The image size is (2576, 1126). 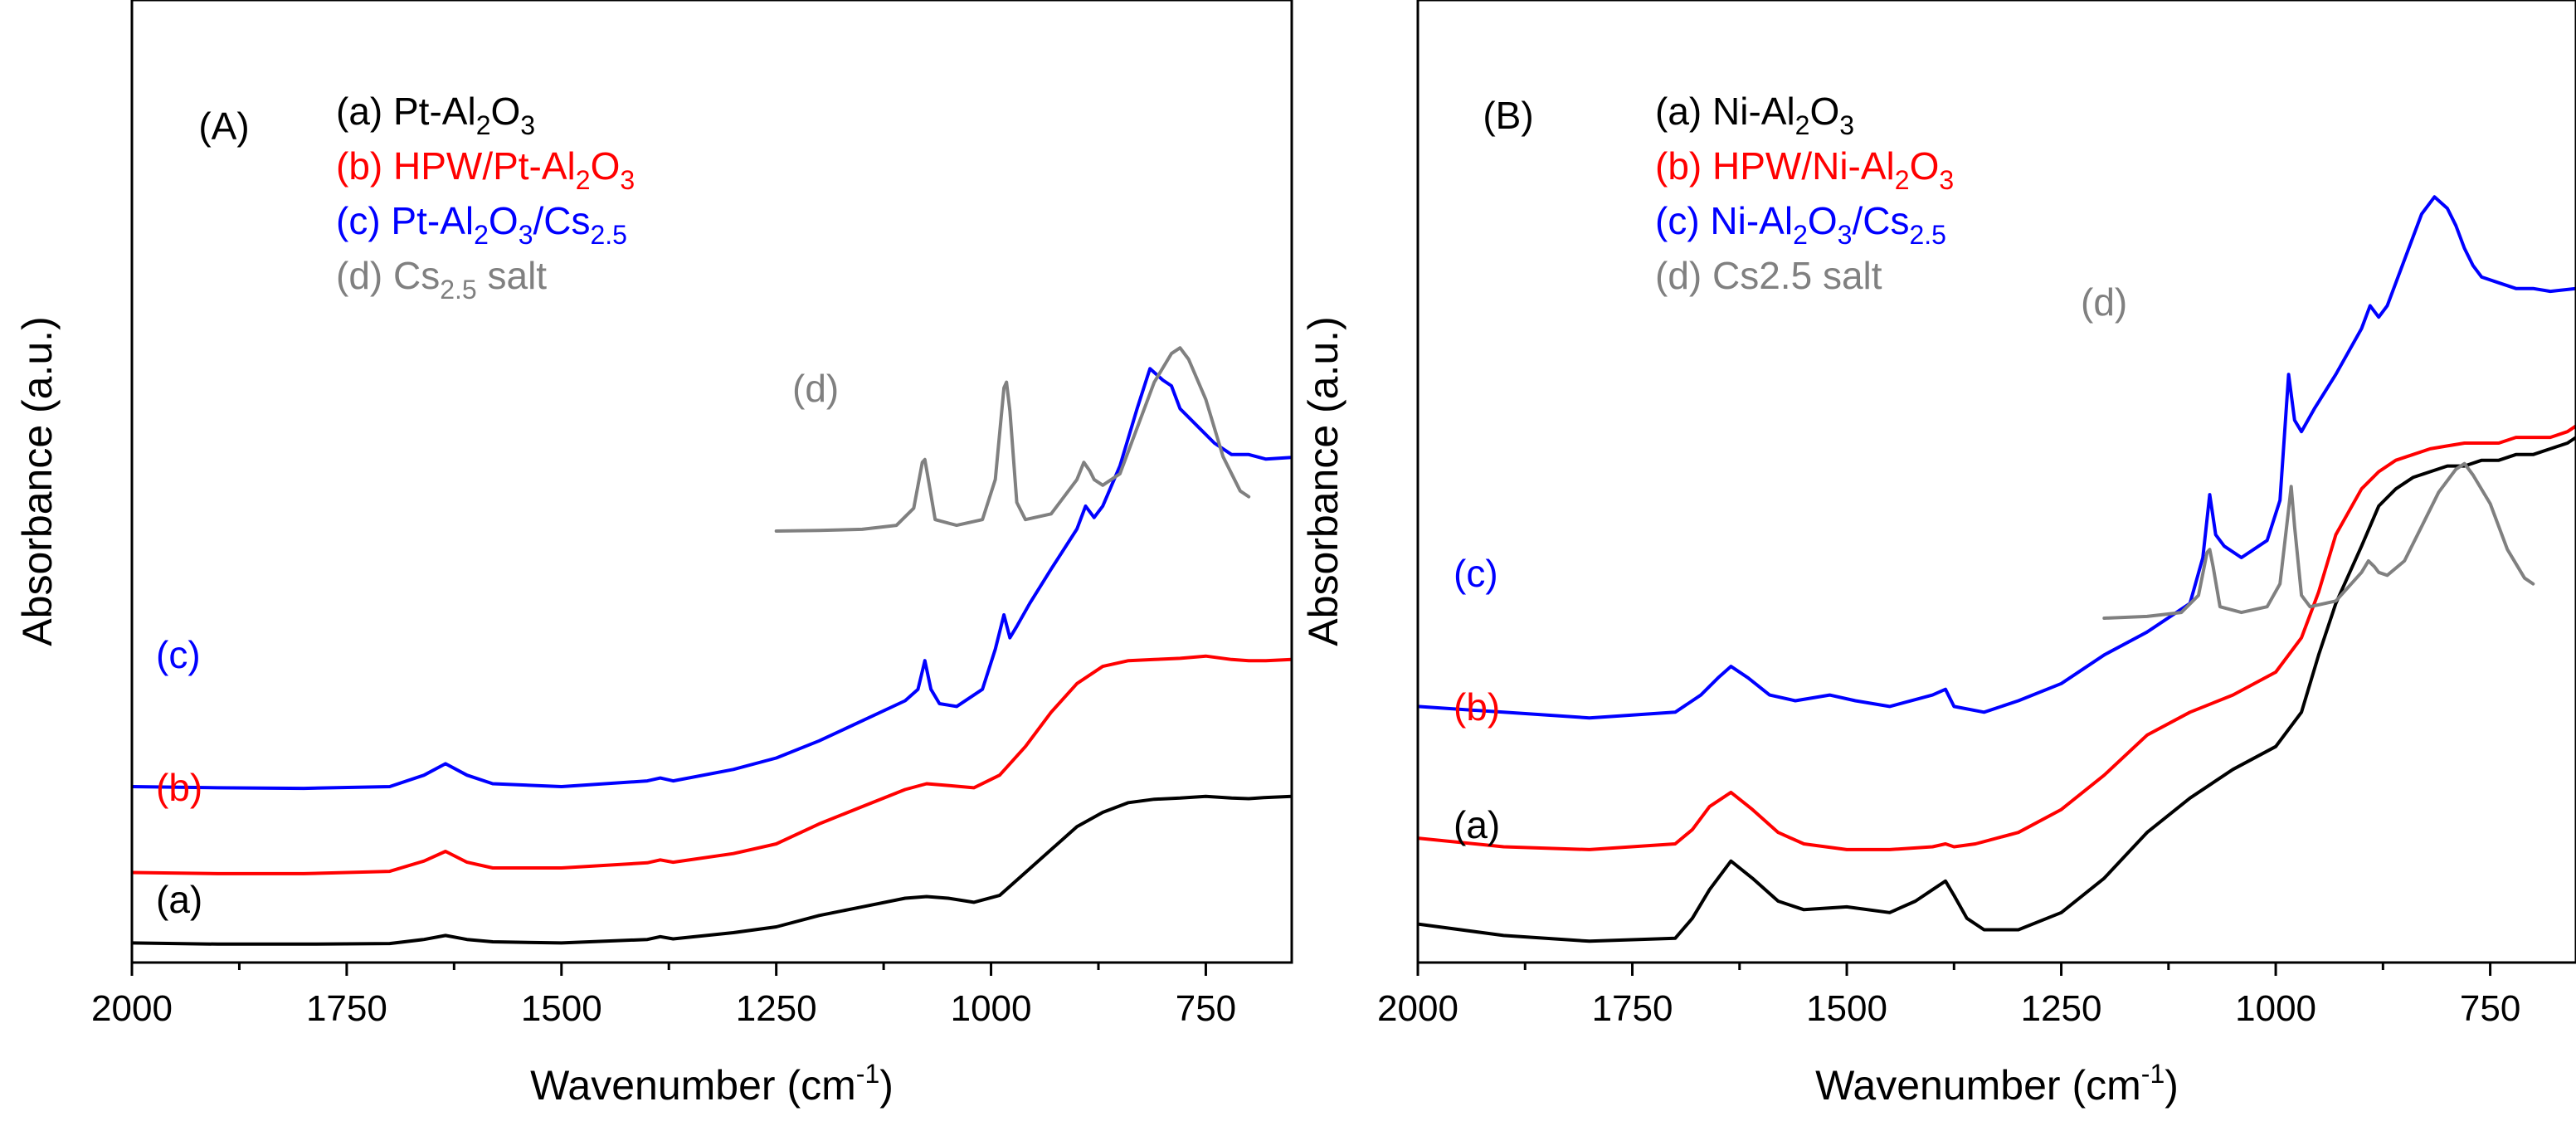 I want to click on legend-entry: (b) HPW/Ni-Al2O3, so click(x=1804, y=169).